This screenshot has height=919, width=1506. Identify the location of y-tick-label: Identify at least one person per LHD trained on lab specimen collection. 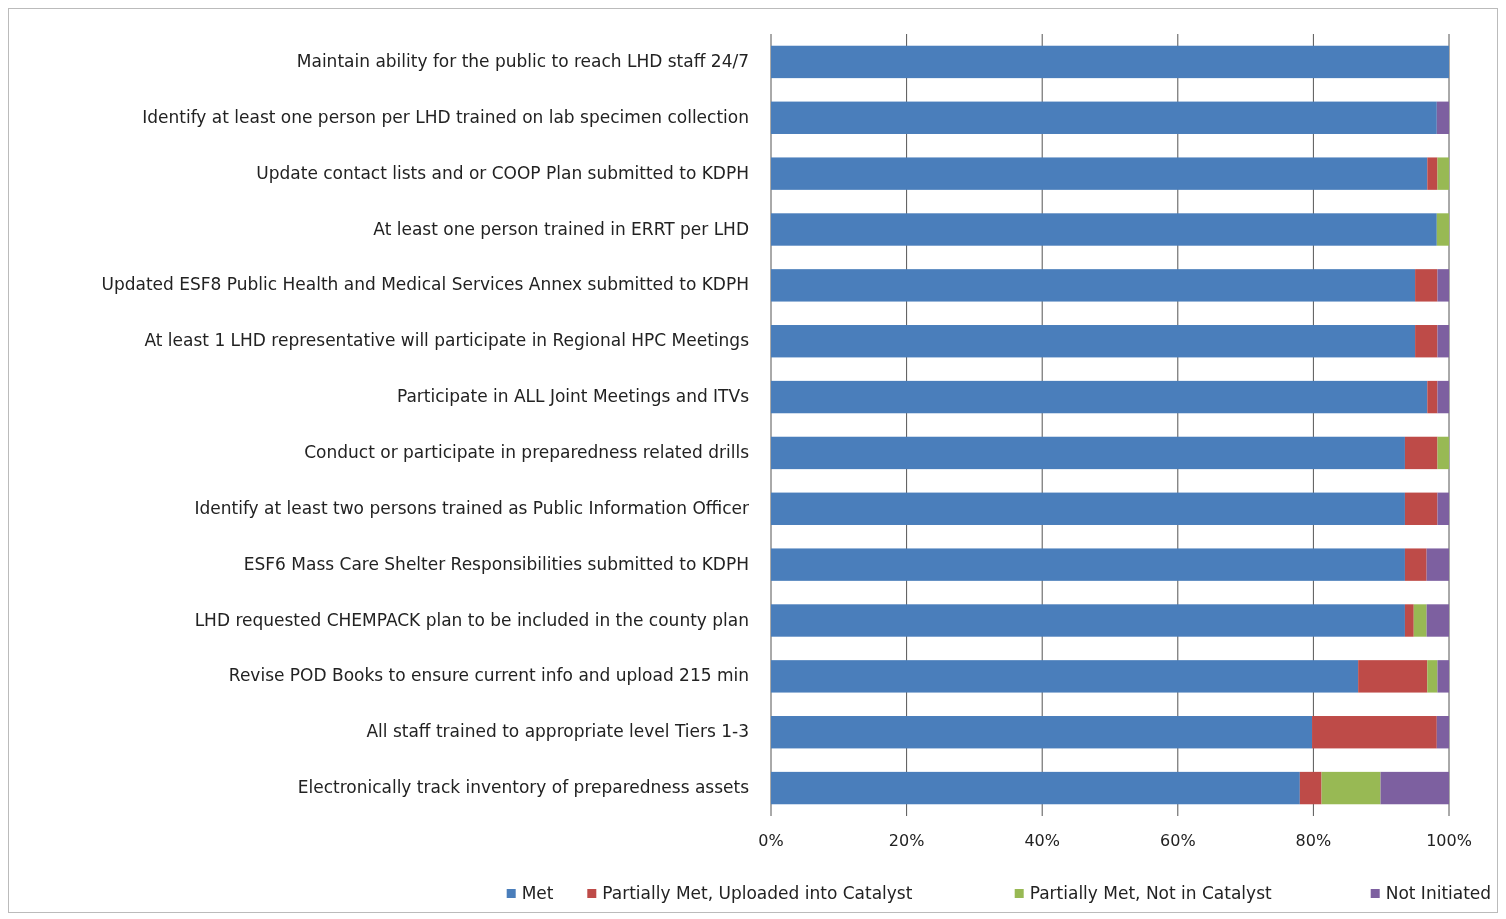
(445, 116).